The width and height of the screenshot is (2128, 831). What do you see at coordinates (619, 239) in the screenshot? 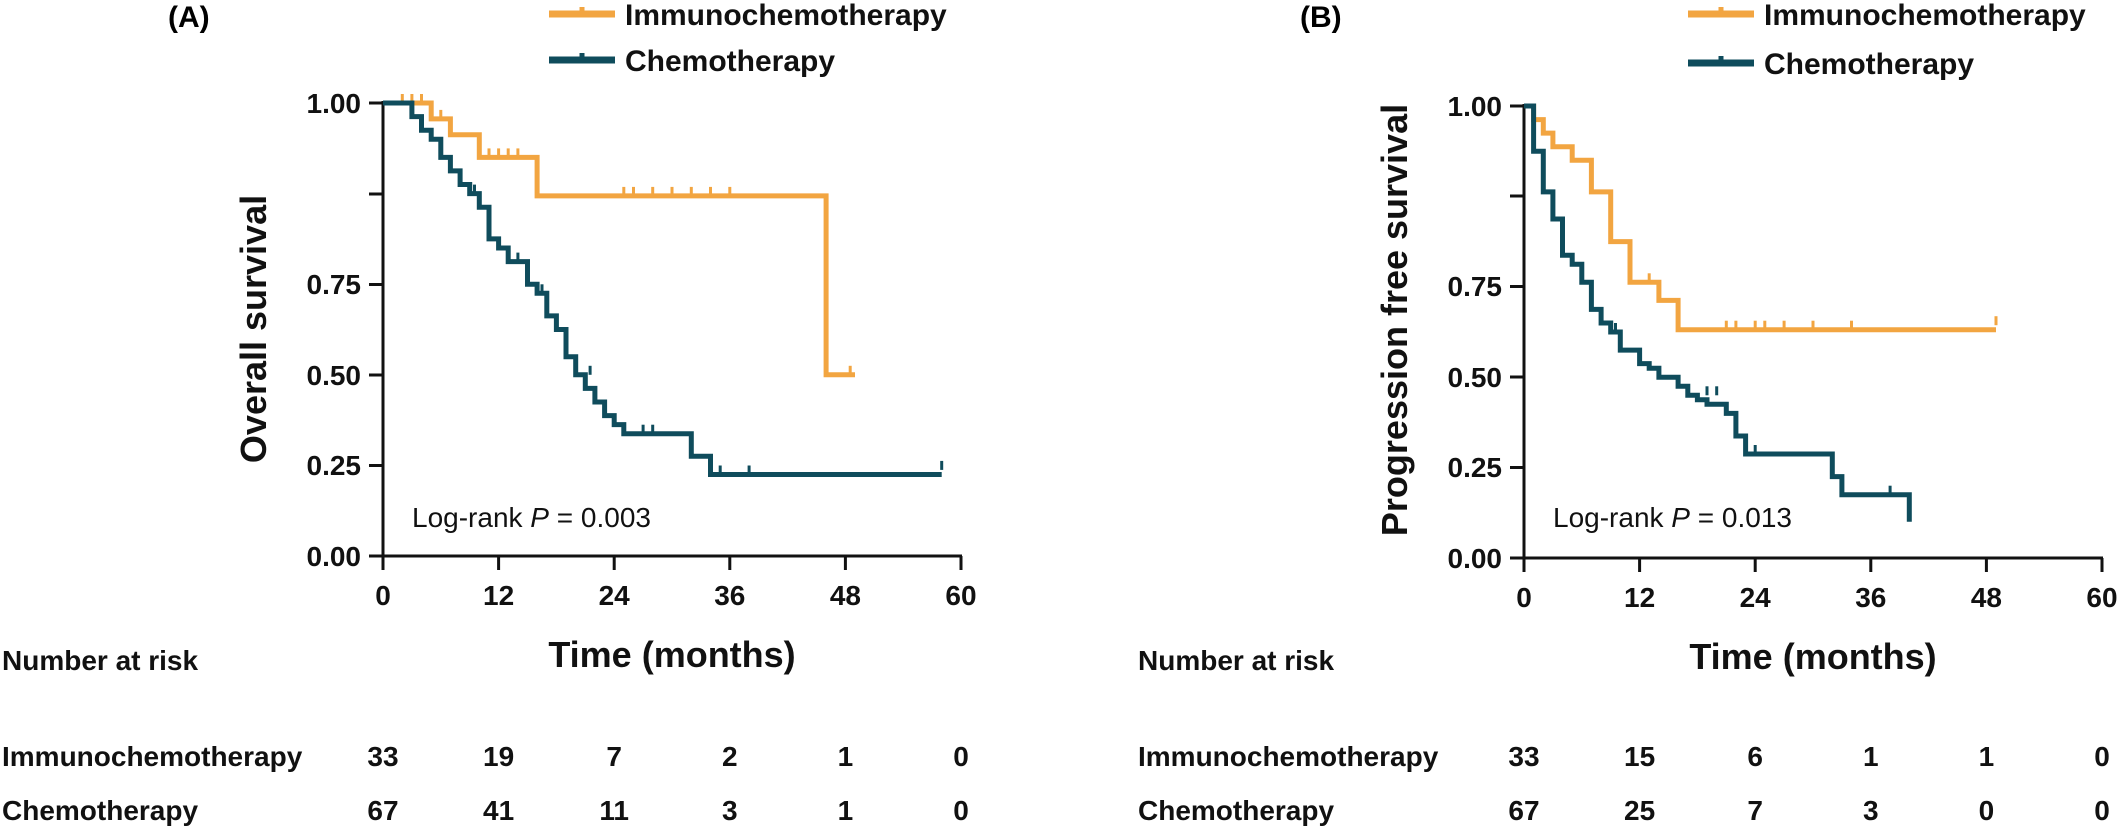
I see `km-curve-a-immuno` at bounding box center [619, 239].